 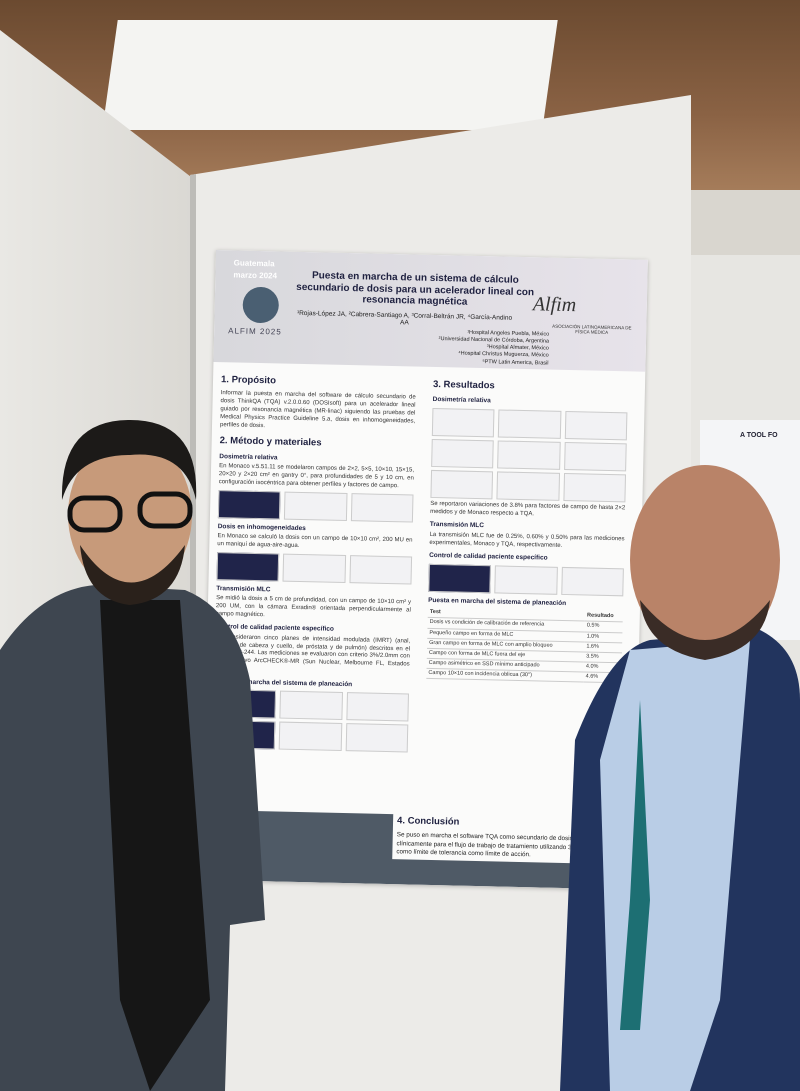 What do you see at coordinates (759, 435) in the screenshot?
I see `neighbor-title: A TOOL FO` at bounding box center [759, 435].